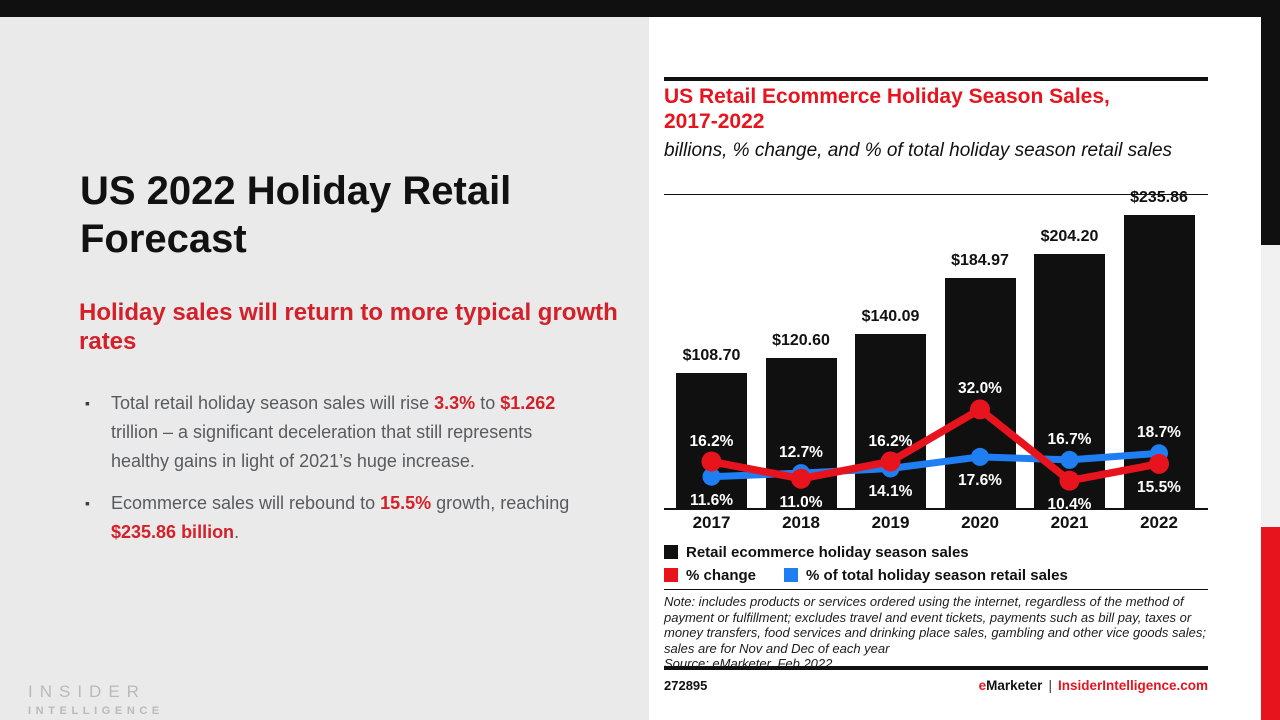 The height and width of the screenshot is (720, 1280). I want to click on legend-label-bars: Retail ecommerce holiday season sales, so click(827, 552).